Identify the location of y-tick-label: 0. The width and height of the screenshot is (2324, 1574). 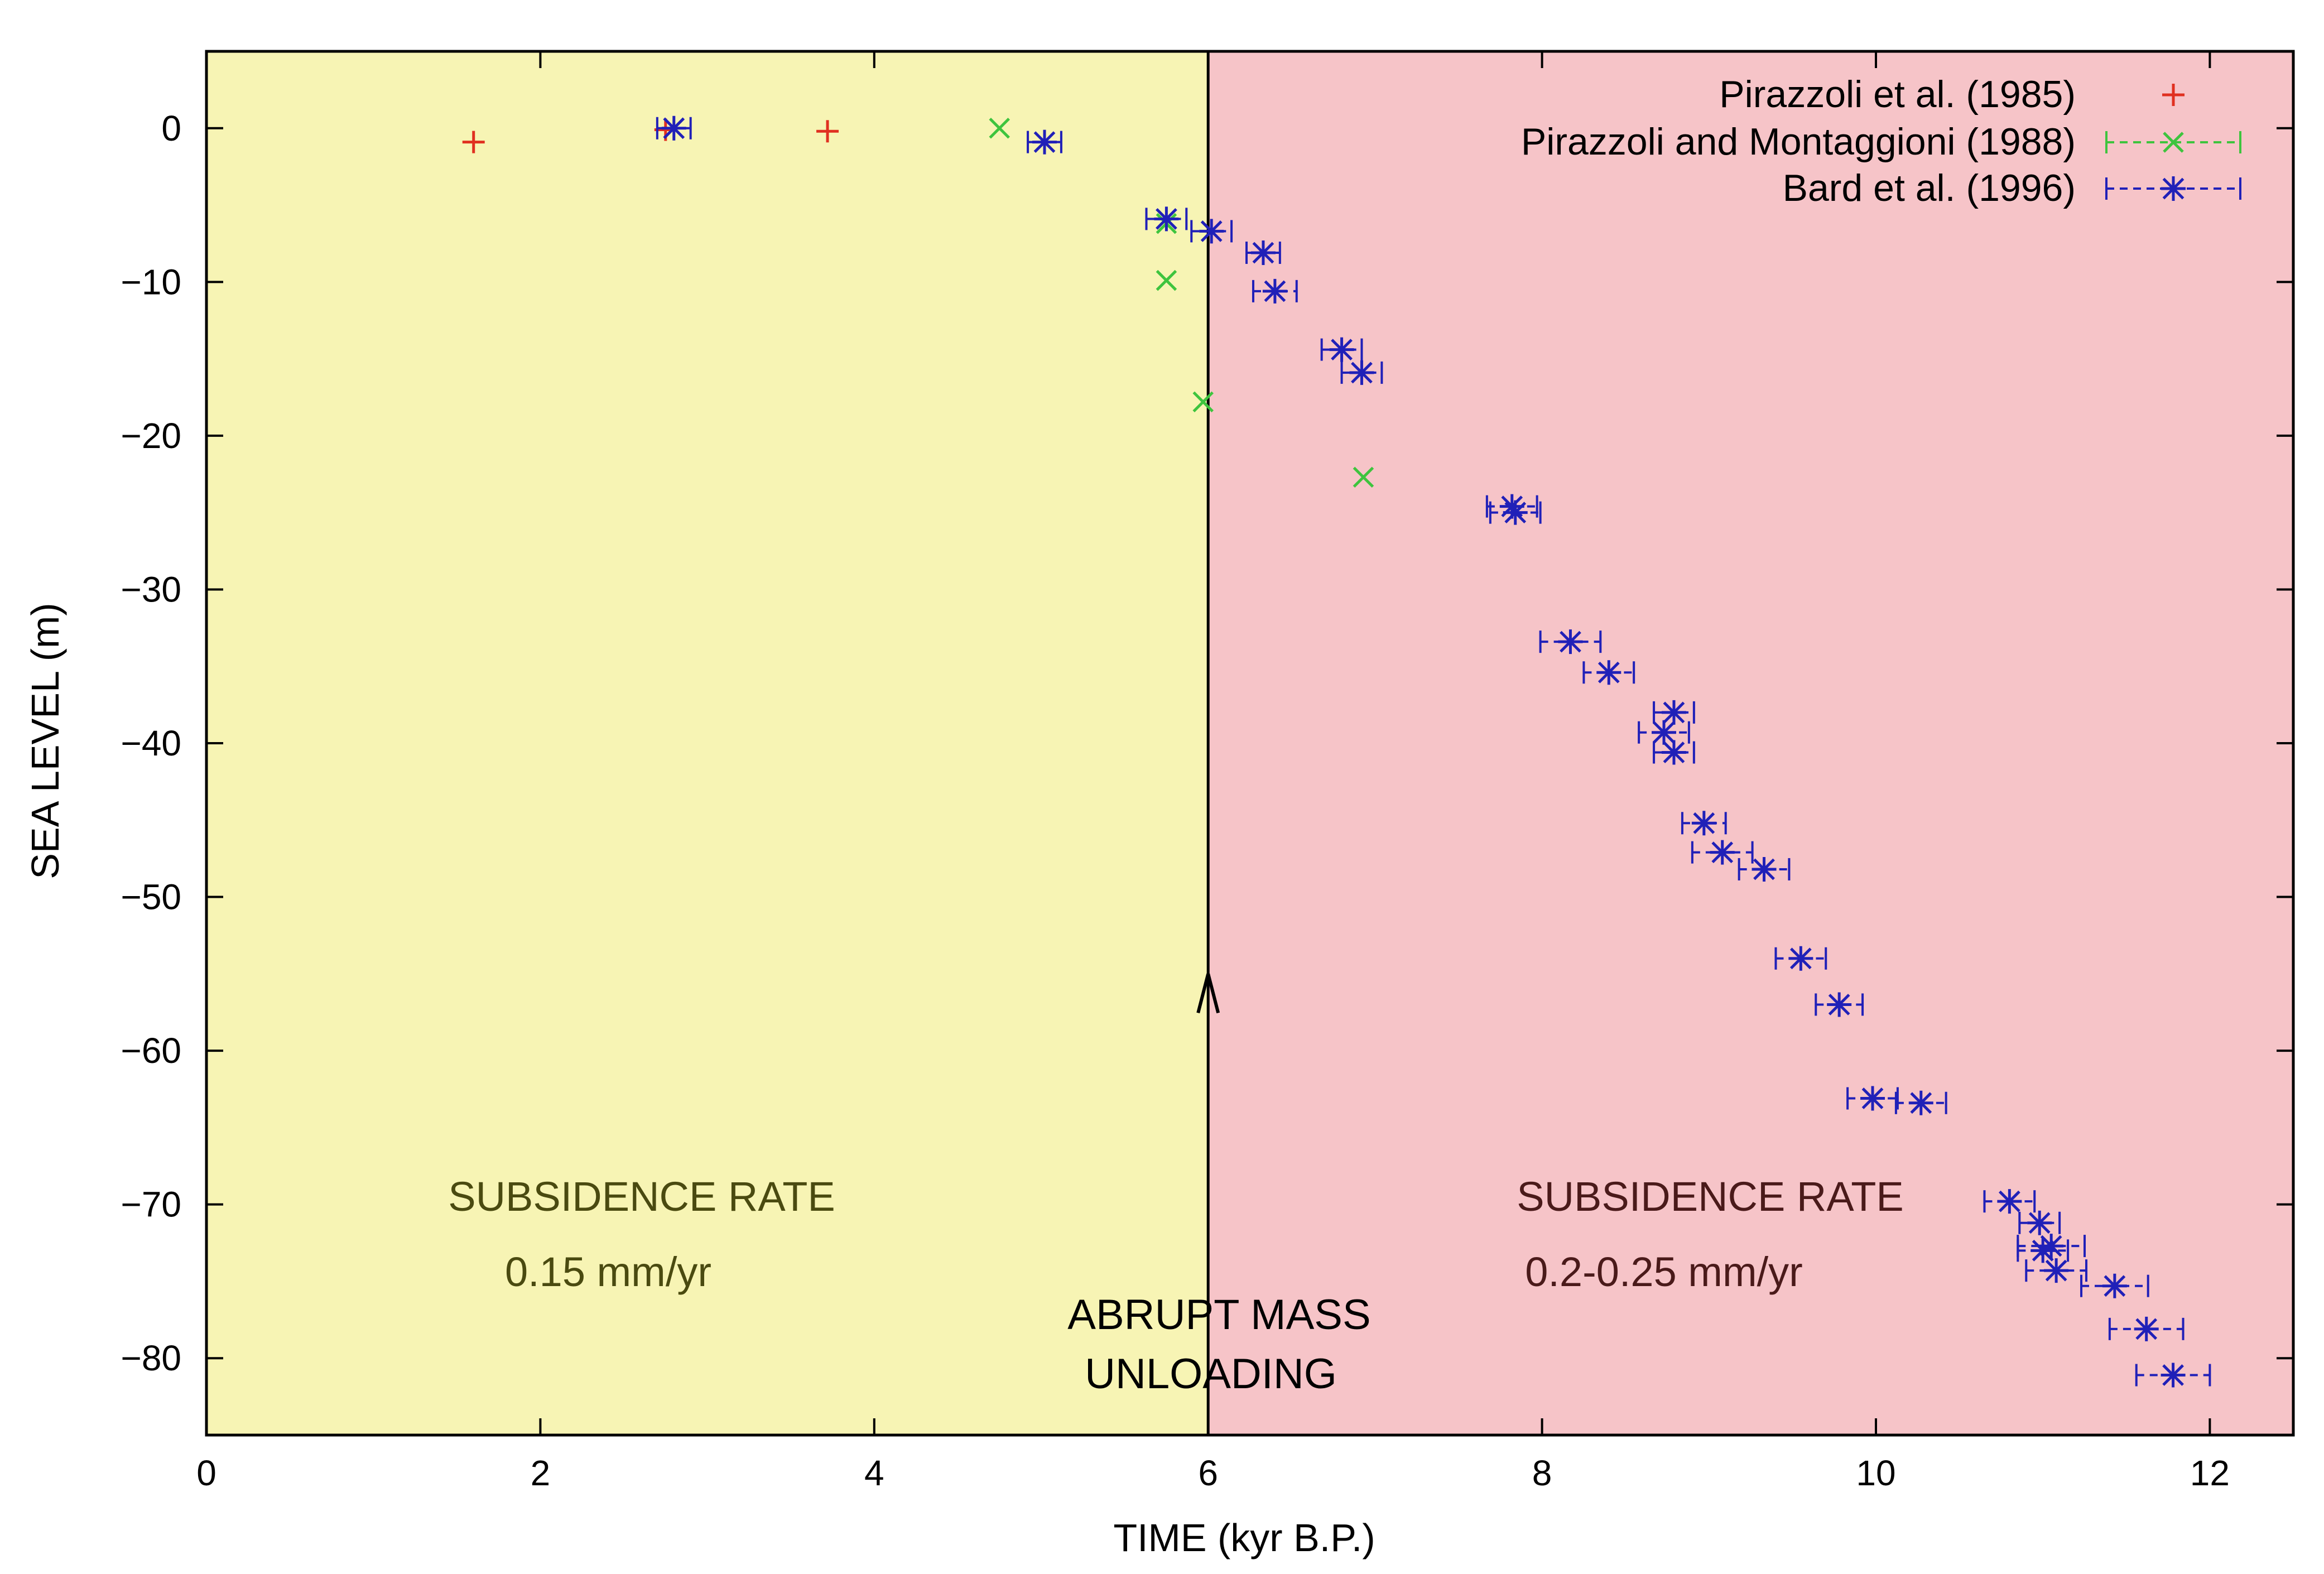
(171, 128).